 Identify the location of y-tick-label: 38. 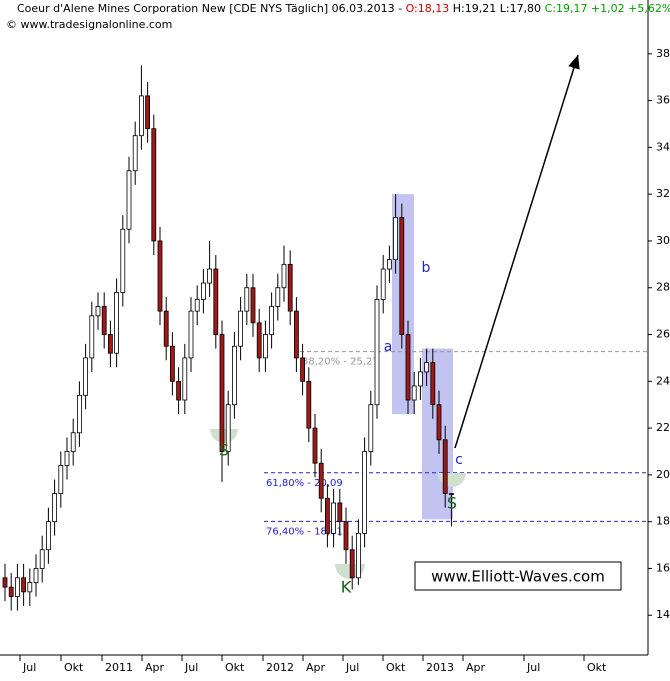
(663, 53).